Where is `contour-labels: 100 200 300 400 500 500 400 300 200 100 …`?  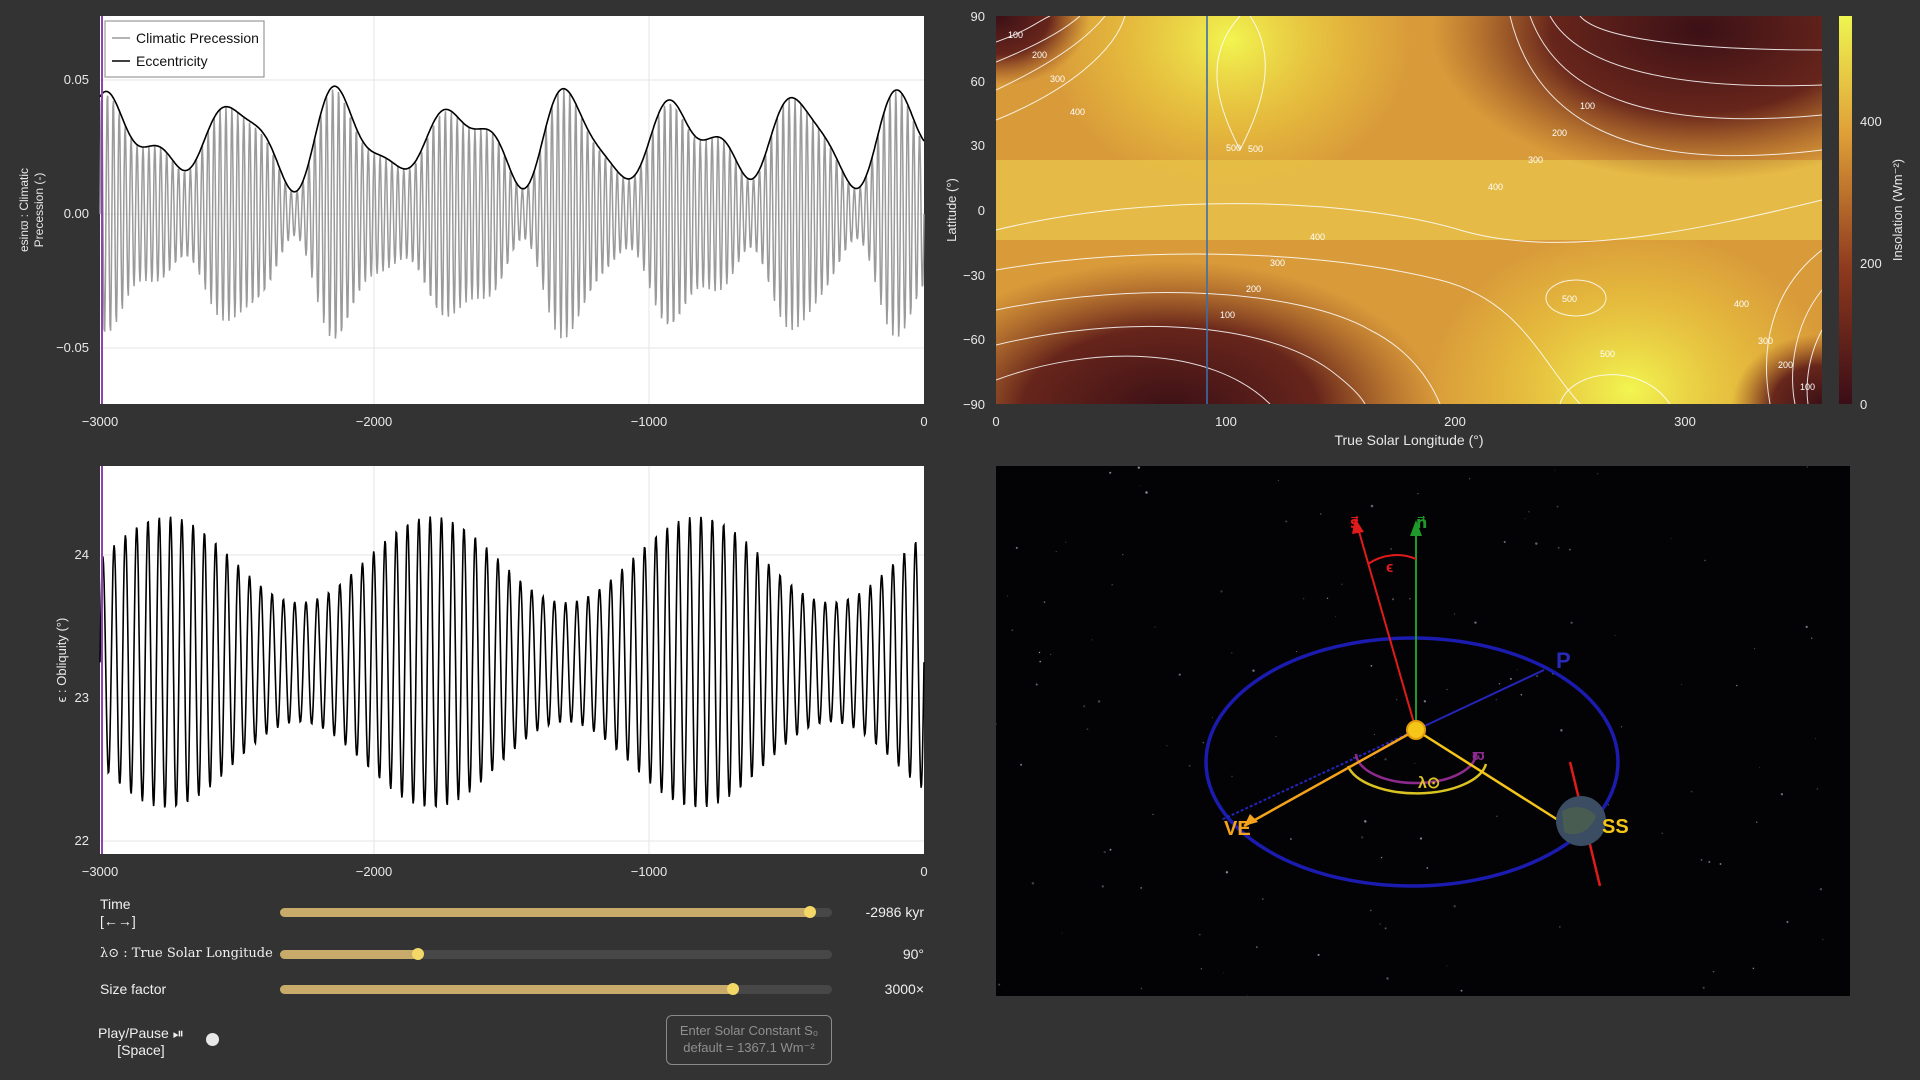 contour-labels: 100 200 300 400 500 500 400 300 200 100 … is located at coordinates (1411, 211).